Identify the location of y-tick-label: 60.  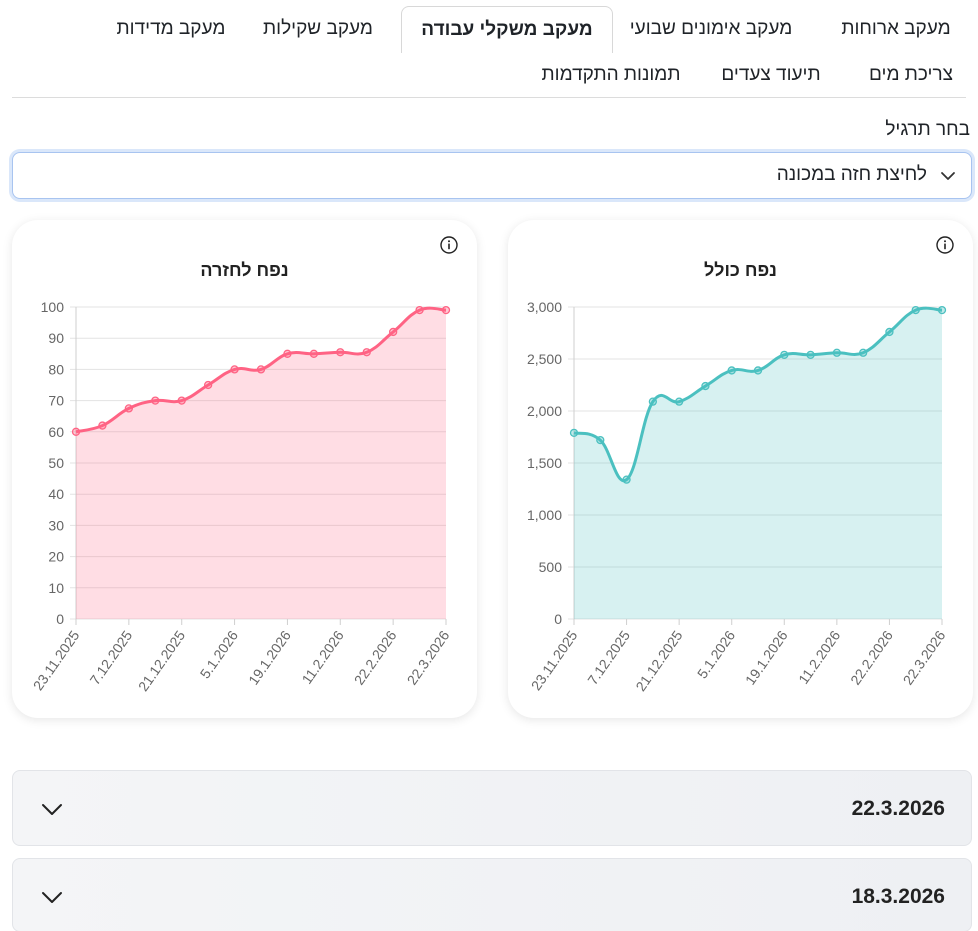
(56, 432).